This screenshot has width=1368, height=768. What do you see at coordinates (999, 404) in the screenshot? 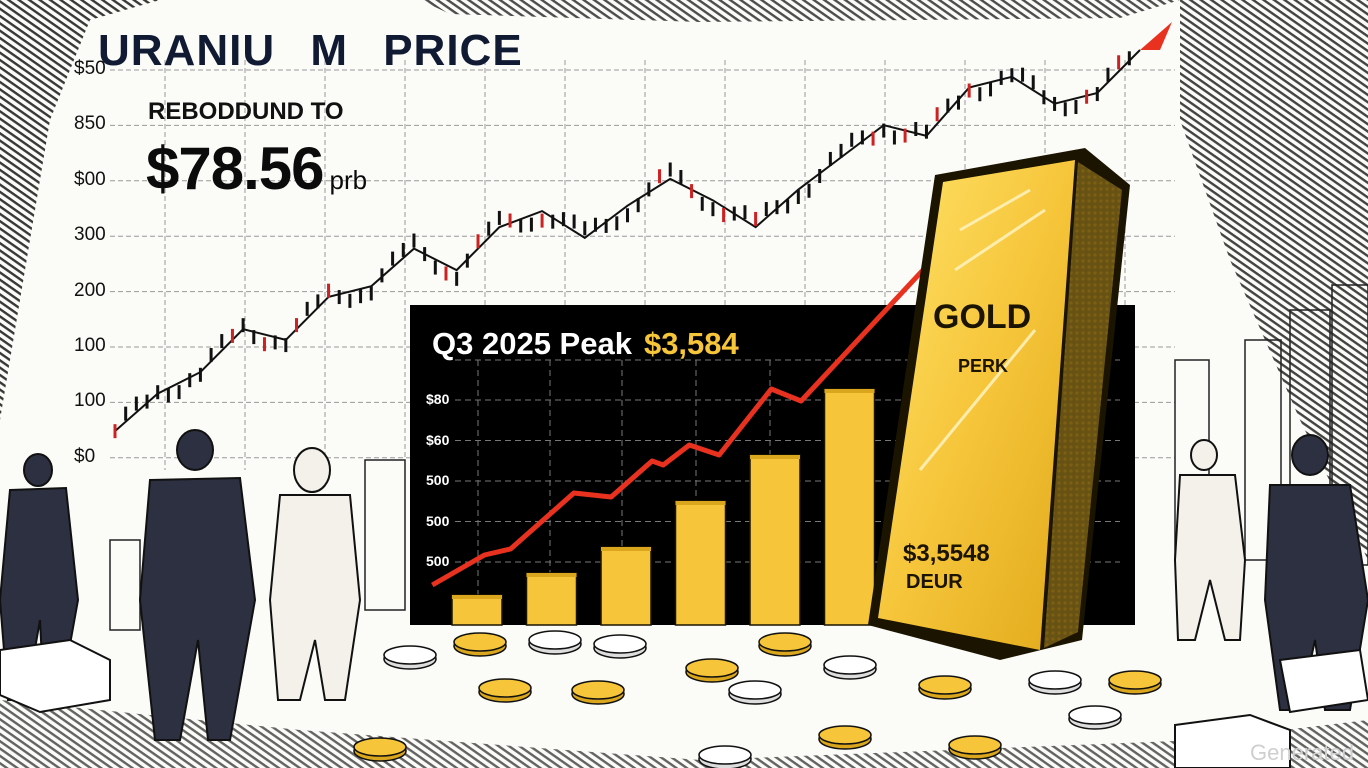
I see `gold-bar-image` at bounding box center [999, 404].